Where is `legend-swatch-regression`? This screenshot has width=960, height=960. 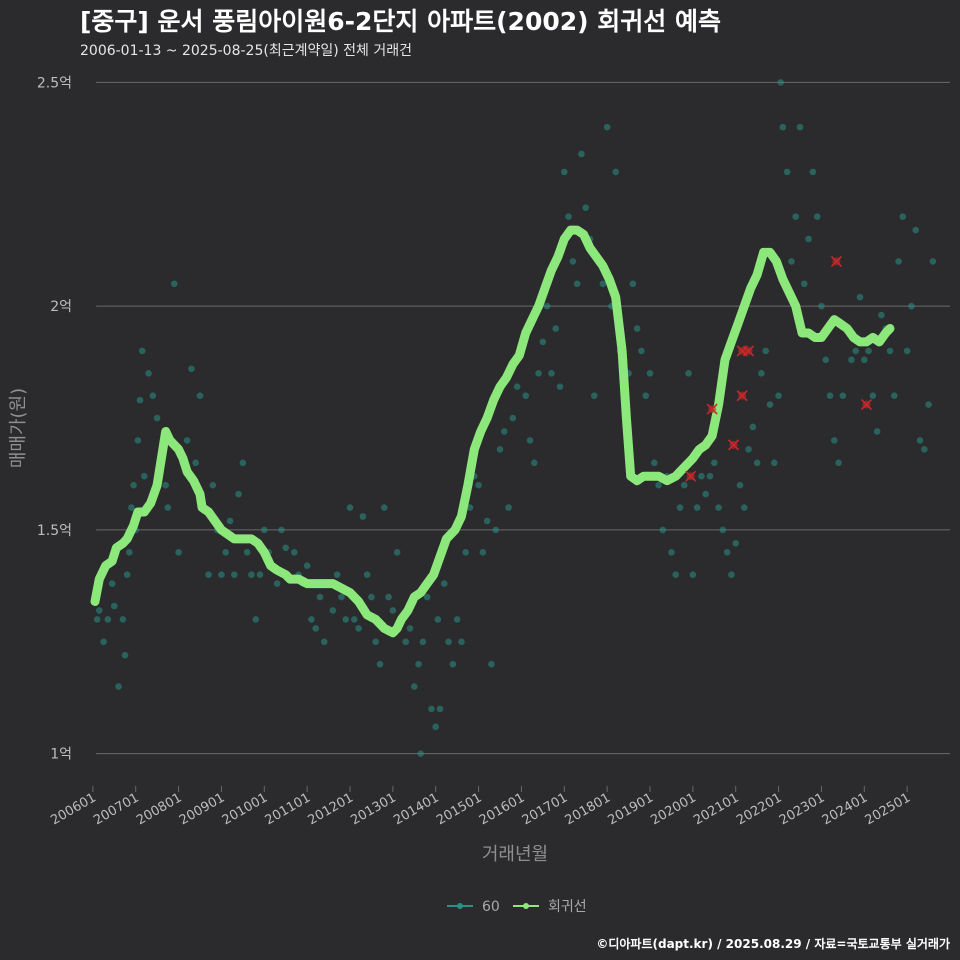 legend-swatch-regression is located at coordinates (526, 906).